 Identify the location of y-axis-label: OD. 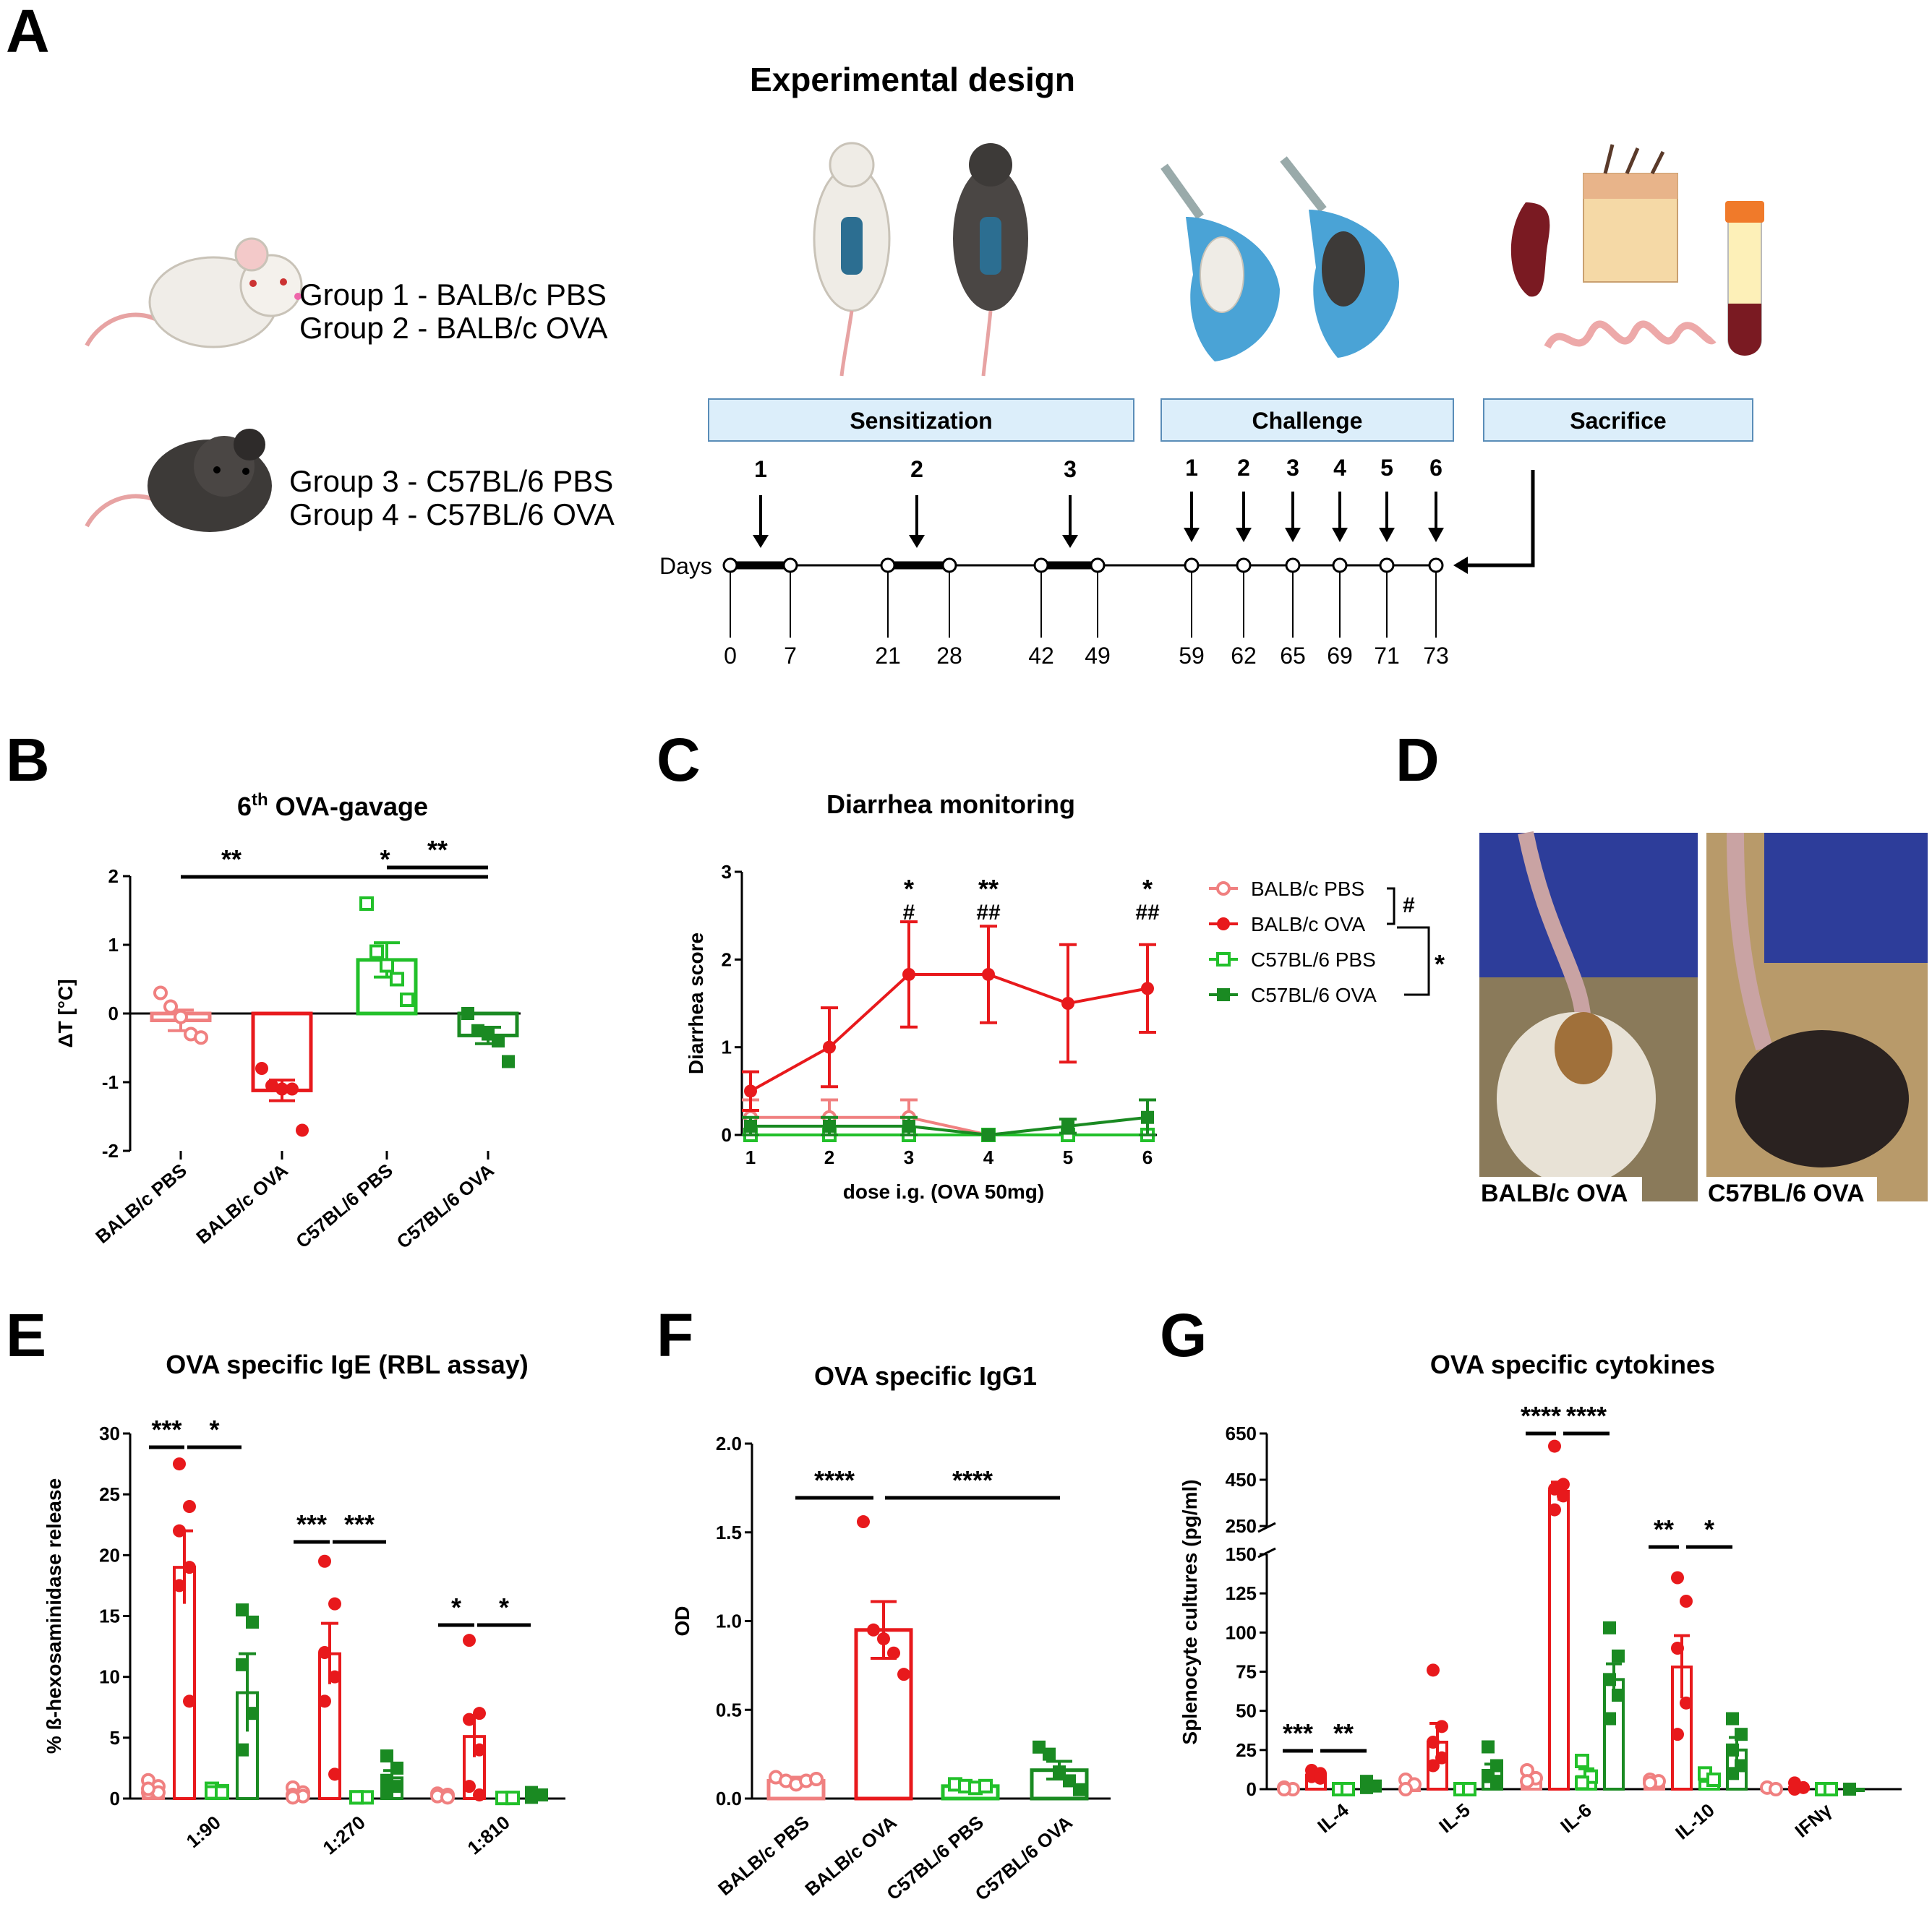
(682, 1621).